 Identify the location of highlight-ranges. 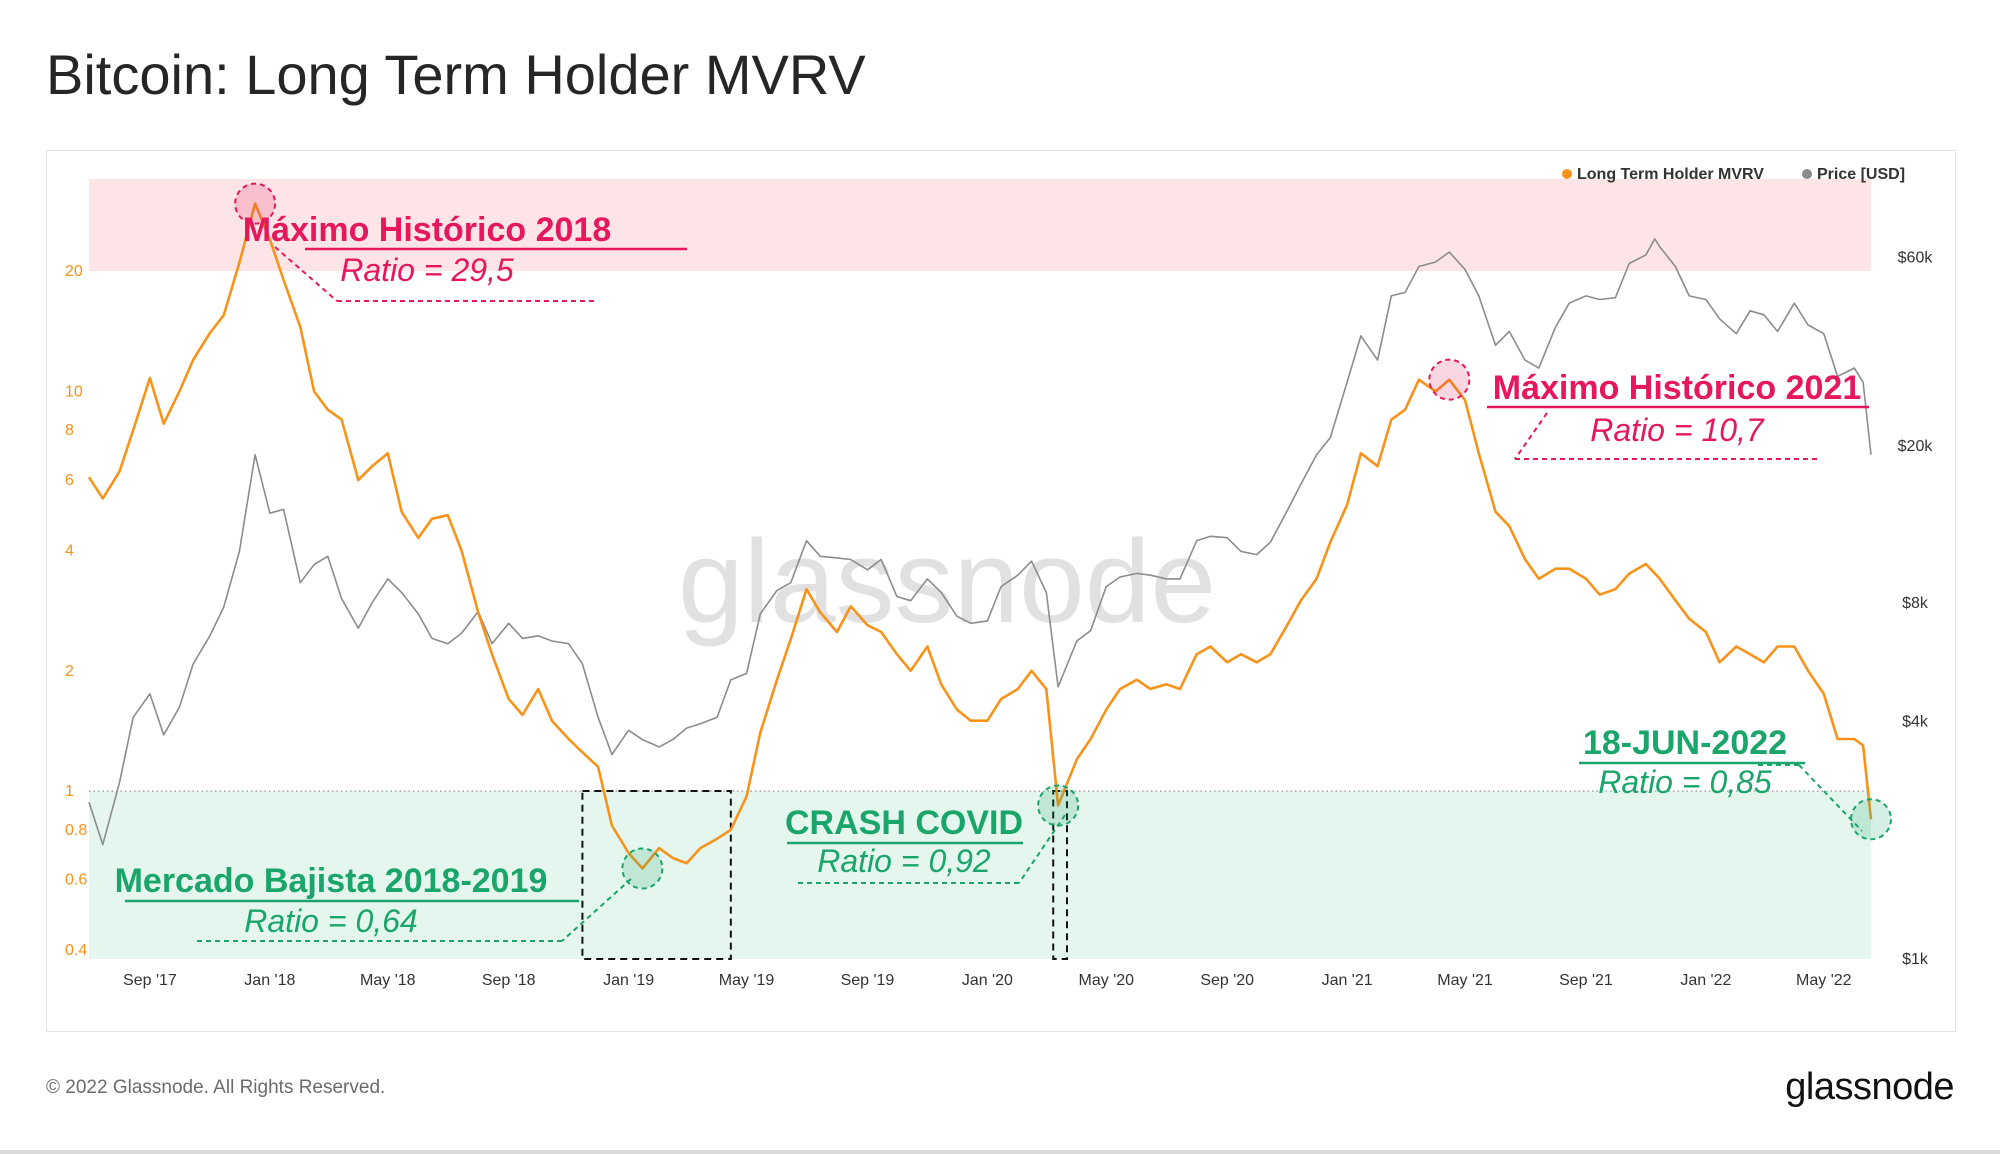
(824, 875).